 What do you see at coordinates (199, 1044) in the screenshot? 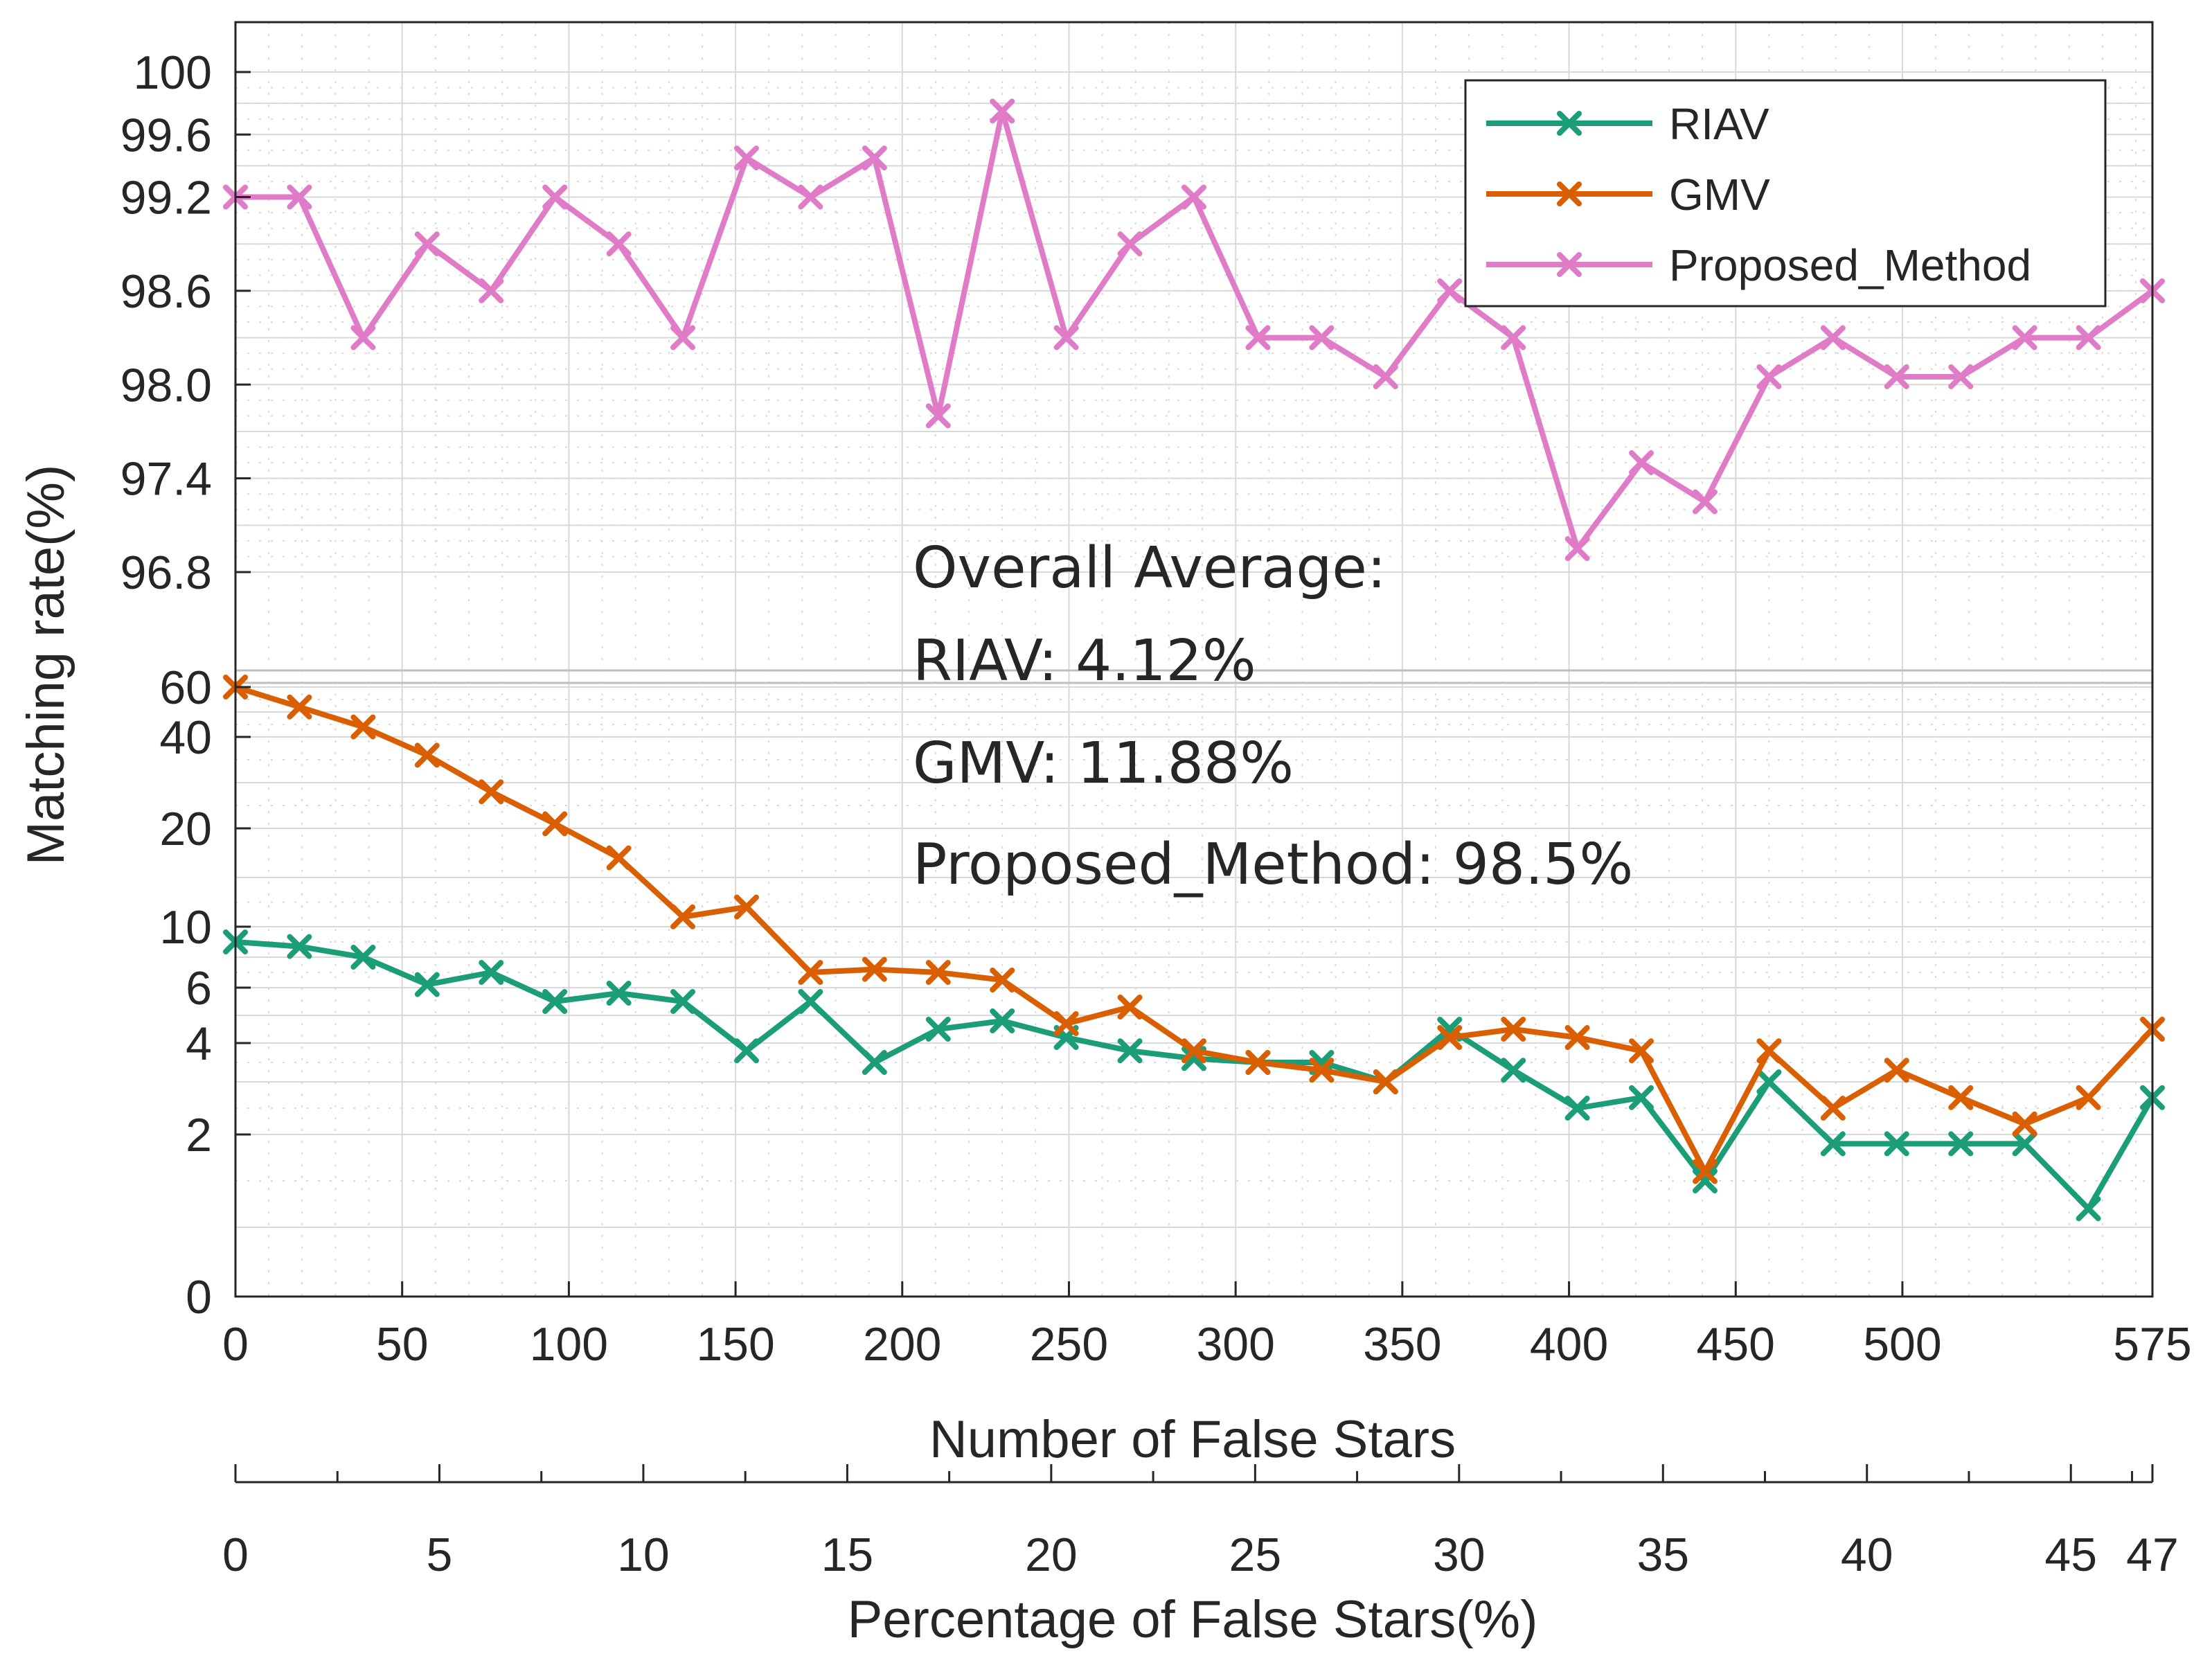
I see `y-tick-label: 4` at bounding box center [199, 1044].